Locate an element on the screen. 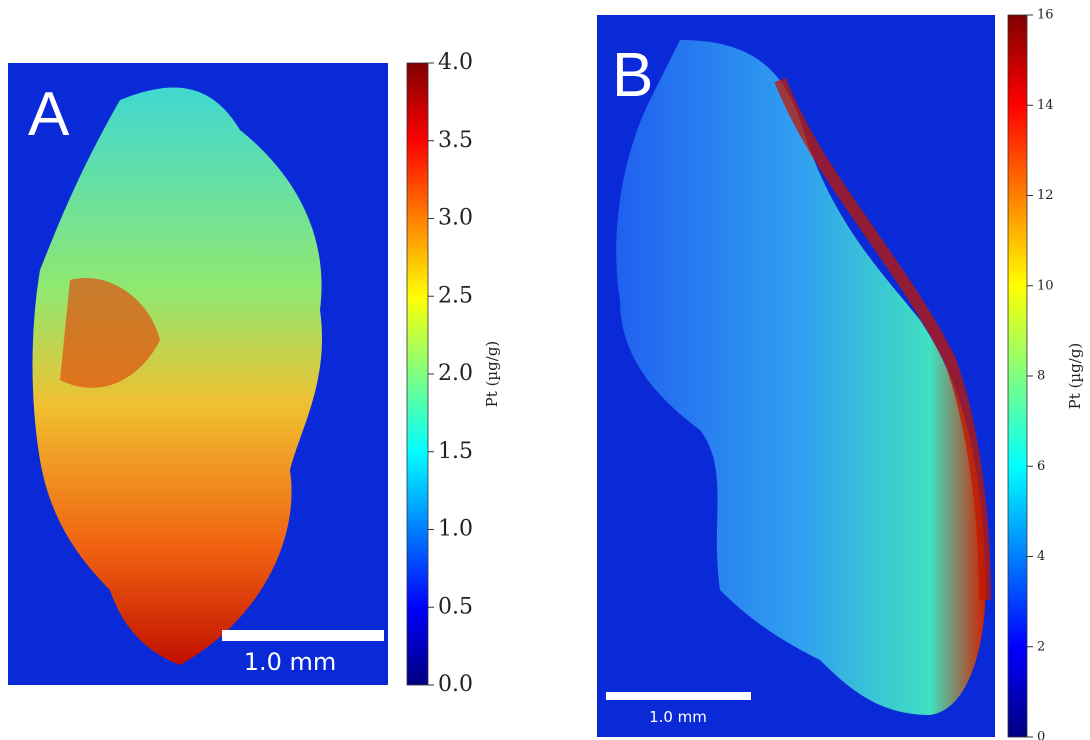 This screenshot has width=1090, height=740. colorbar-tick-label: 0.0 is located at coordinates (455, 684).